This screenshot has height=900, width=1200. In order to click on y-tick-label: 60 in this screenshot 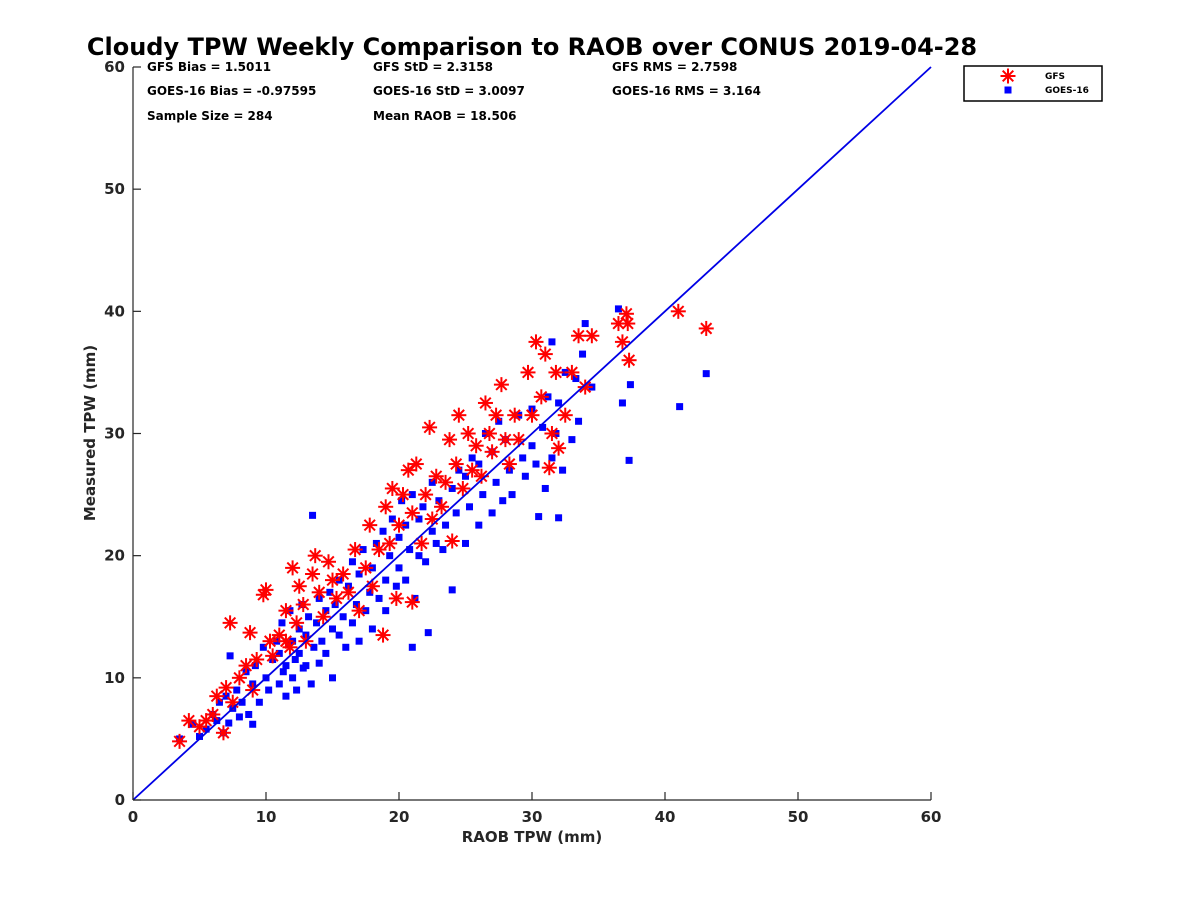, I will do `click(114, 67)`.